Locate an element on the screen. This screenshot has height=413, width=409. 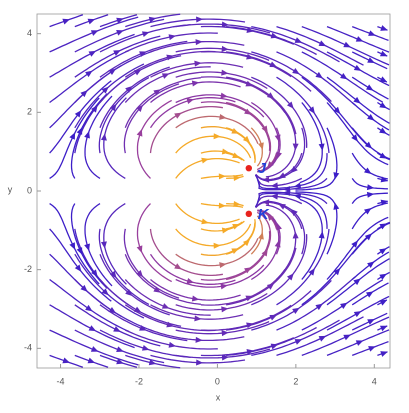
x-tick-label: 0 is located at coordinates (217, 381).